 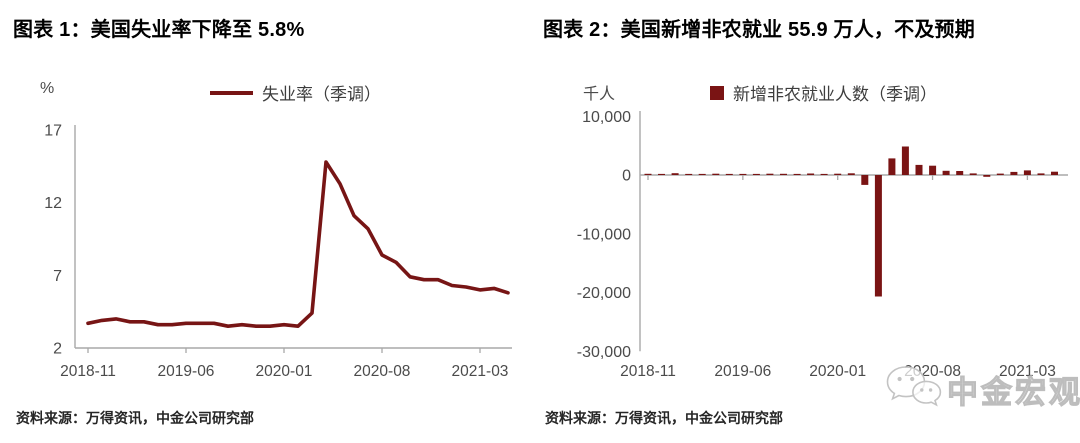 I want to click on chart2-legend-label: 新增非农就业人数（季调）, so click(x=835, y=94).